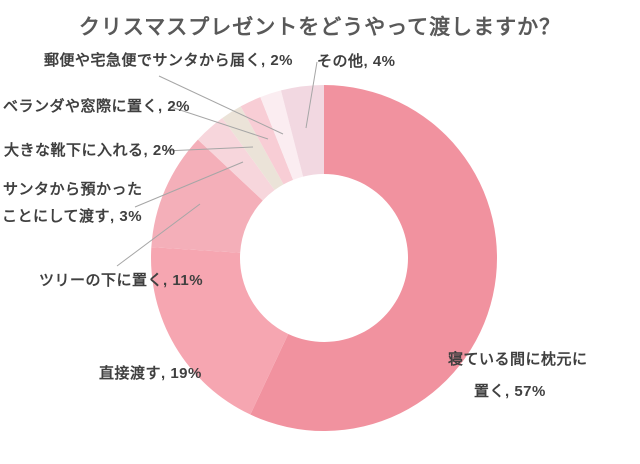  I want to click on callout-mail-delivery: 郵便や宅急便でサンタから届く, 2%, so click(169, 60).